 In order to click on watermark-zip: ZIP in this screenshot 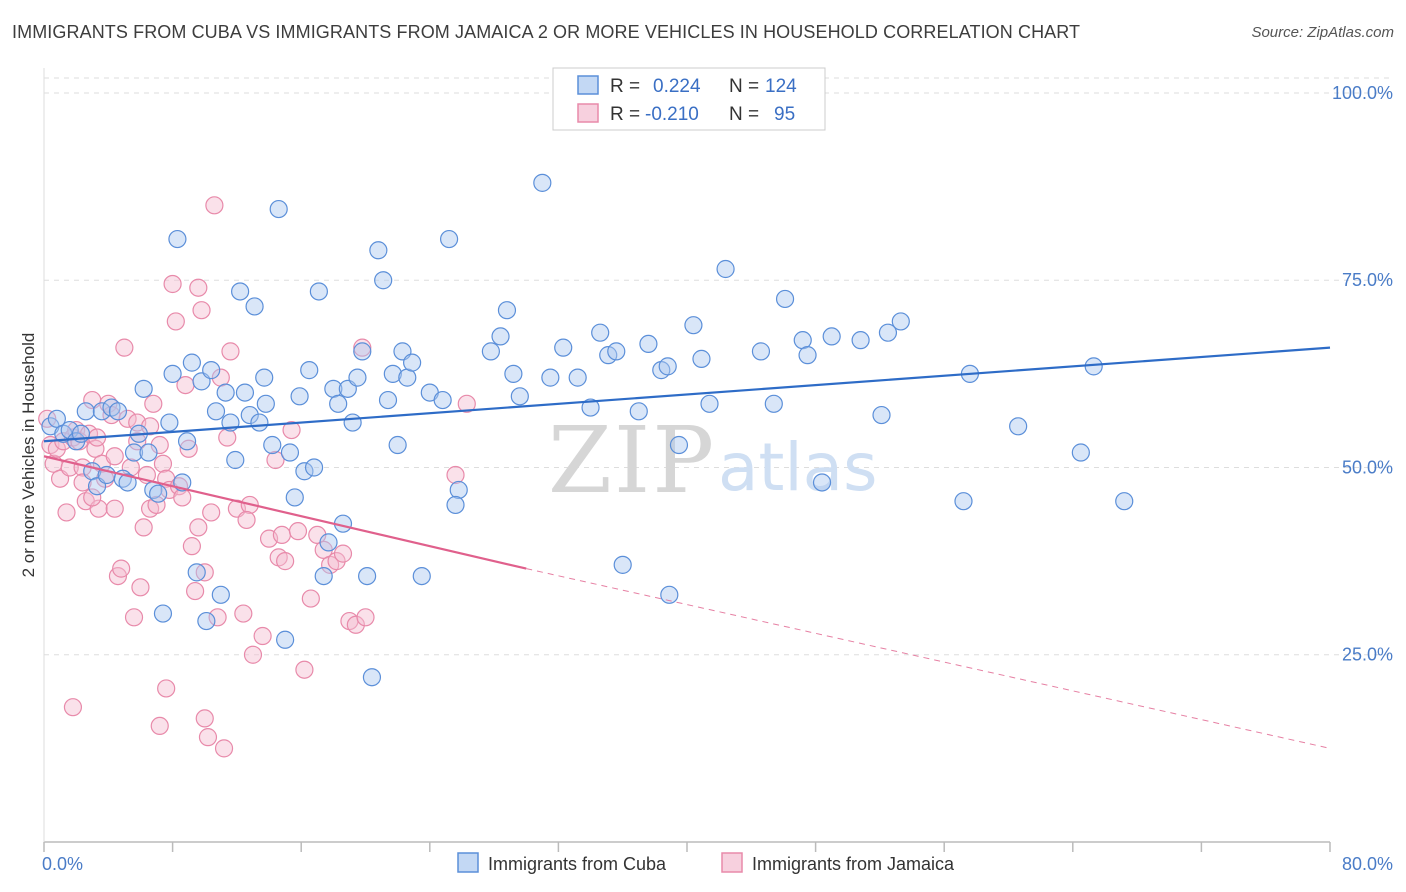, I will do `click(632, 460)`.